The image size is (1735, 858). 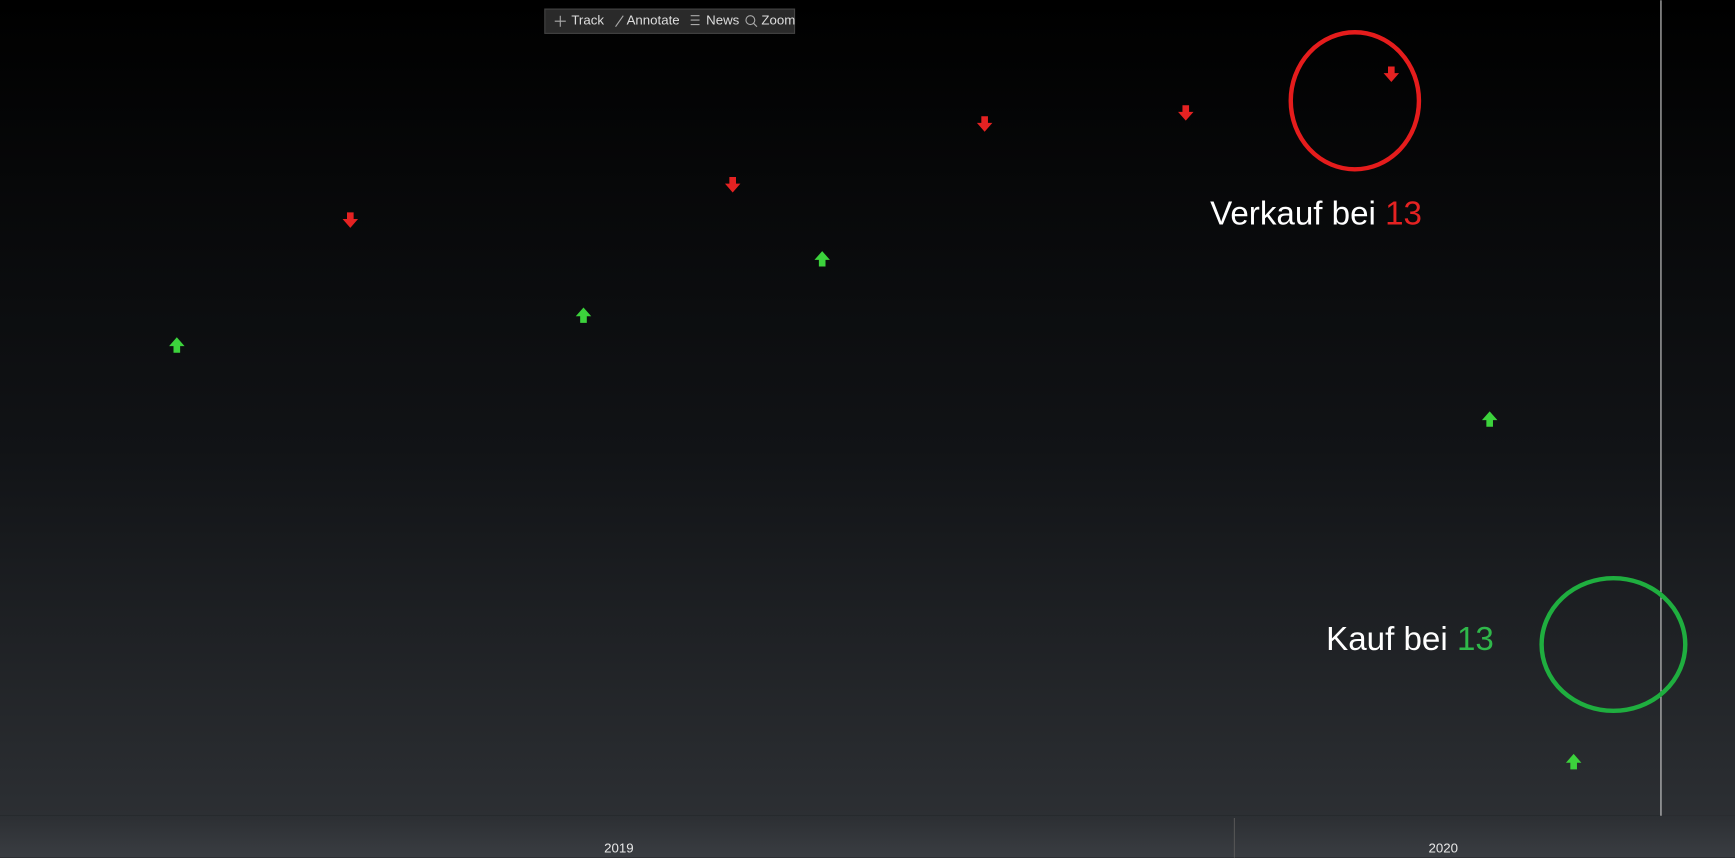 I want to click on toolbar-button: Zoom, so click(x=778, y=20).